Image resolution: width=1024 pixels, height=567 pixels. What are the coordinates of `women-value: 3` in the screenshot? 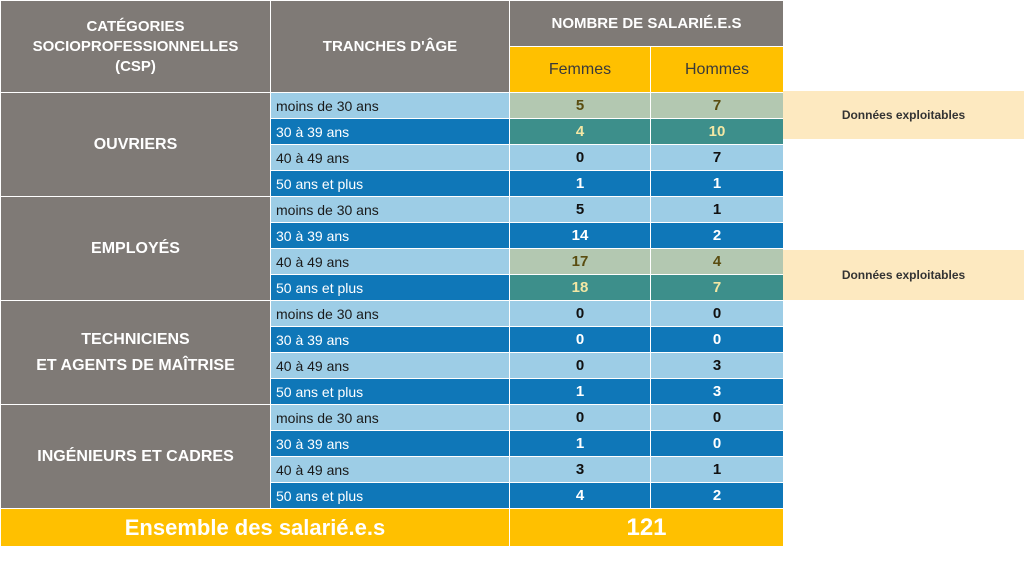 It's located at (580, 469).